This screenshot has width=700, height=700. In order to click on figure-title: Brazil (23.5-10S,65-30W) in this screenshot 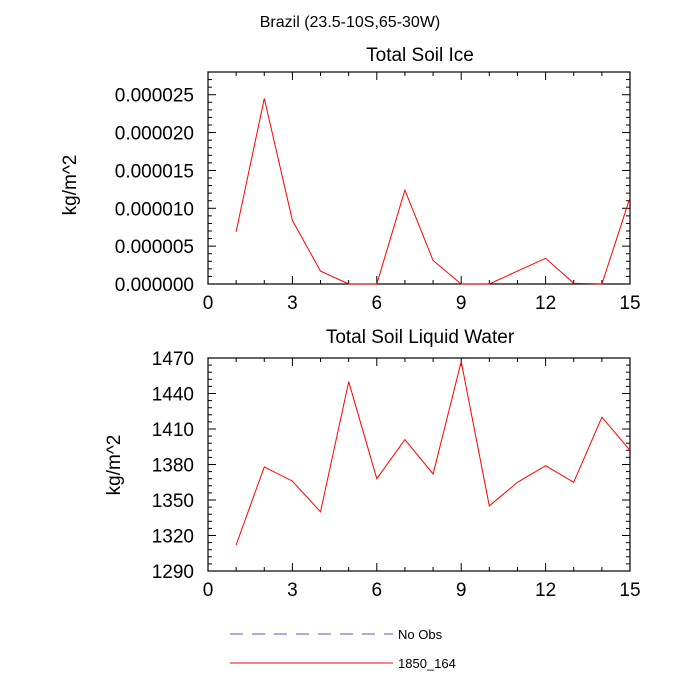, I will do `click(350, 22)`.